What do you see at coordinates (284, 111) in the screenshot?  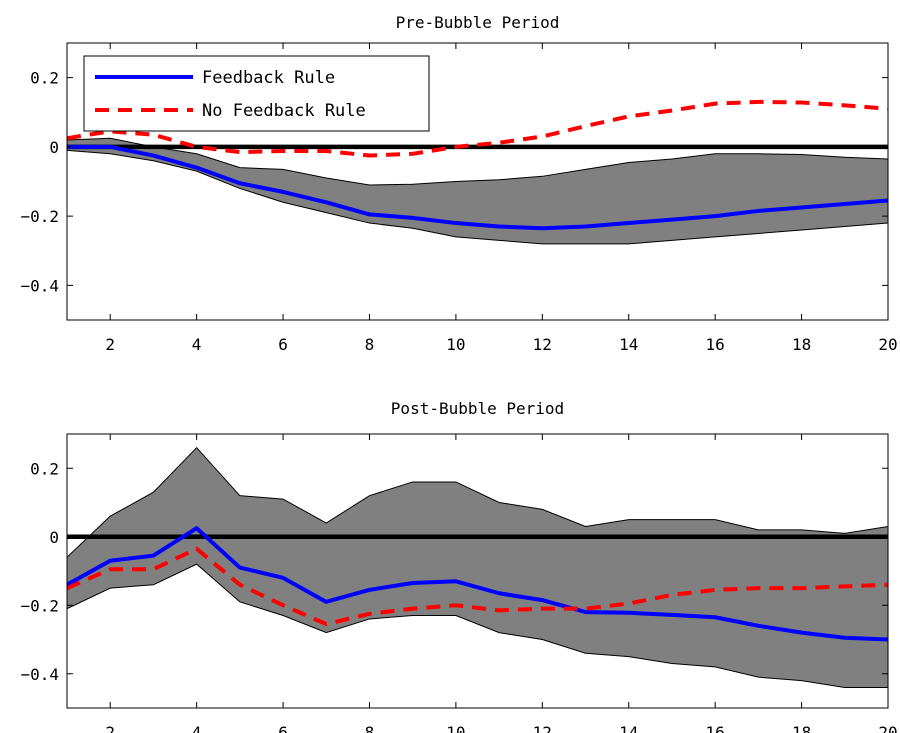 I see `legend-label-no-feedback-rule: No Feedback Rule` at bounding box center [284, 111].